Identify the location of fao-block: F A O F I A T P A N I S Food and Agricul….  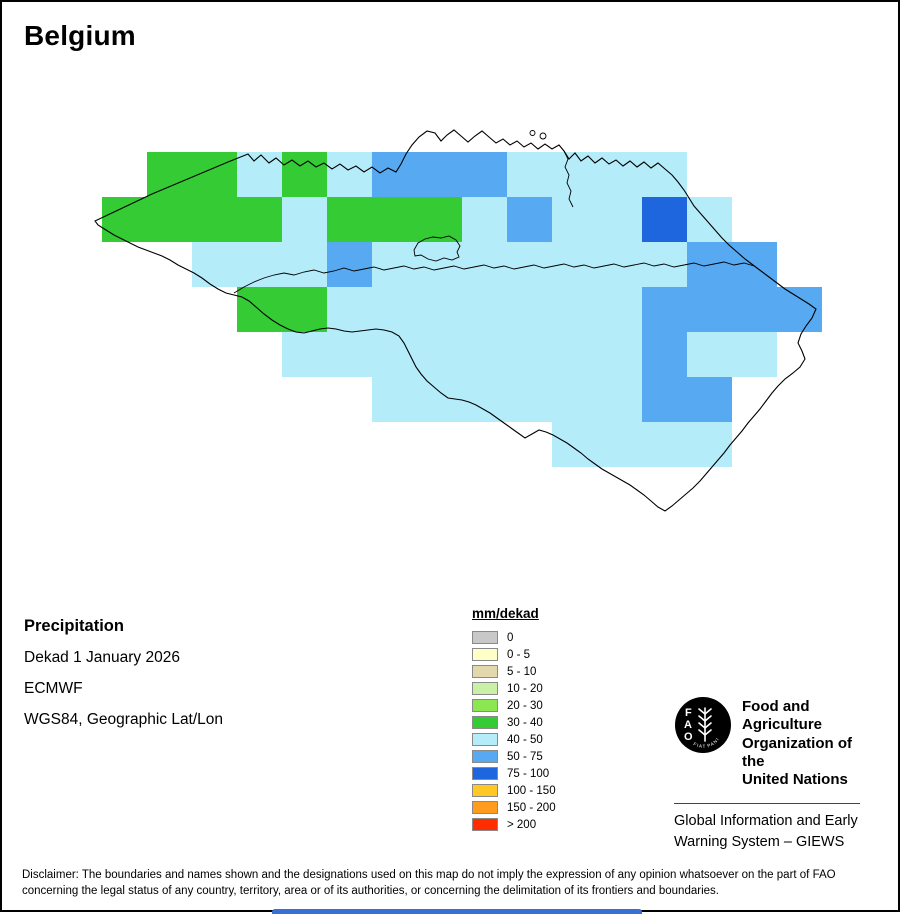
(770, 774).